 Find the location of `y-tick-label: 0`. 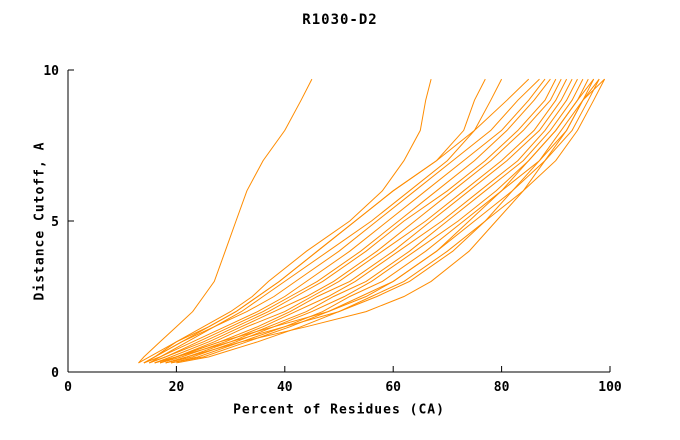

y-tick-label: 0 is located at coordinates (55, 373).